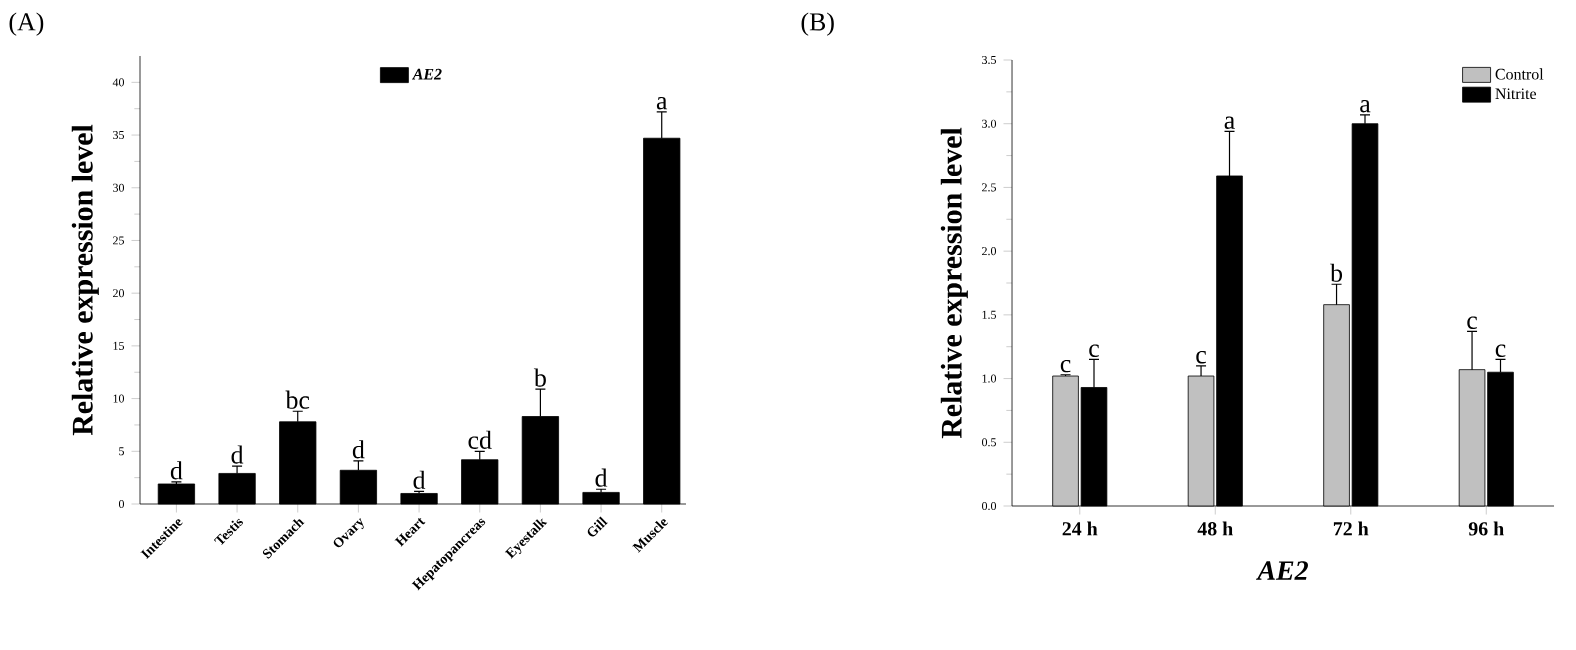  I want to click on annotation: cd, so click(480, 439).